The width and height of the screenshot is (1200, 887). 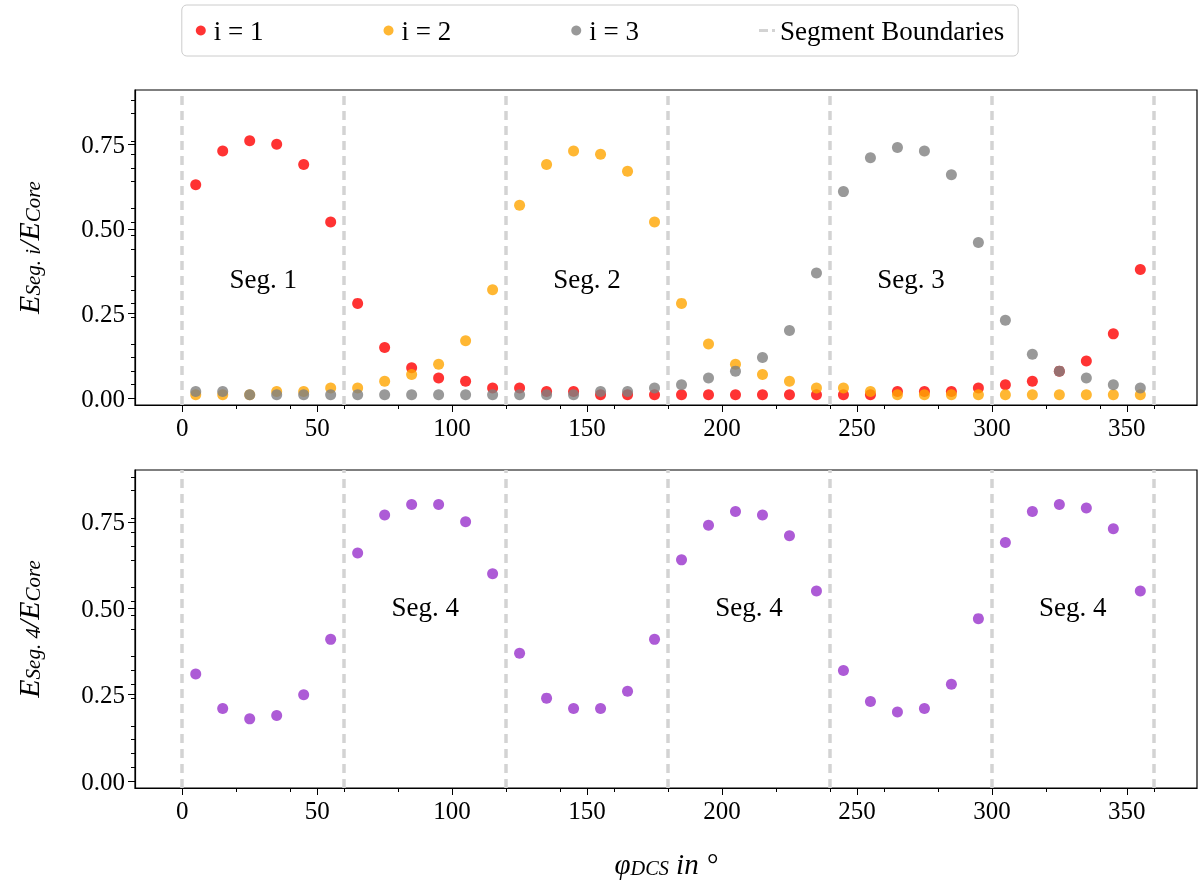 I want to click on legend-label: i = 2, so click(x=426, y=30).